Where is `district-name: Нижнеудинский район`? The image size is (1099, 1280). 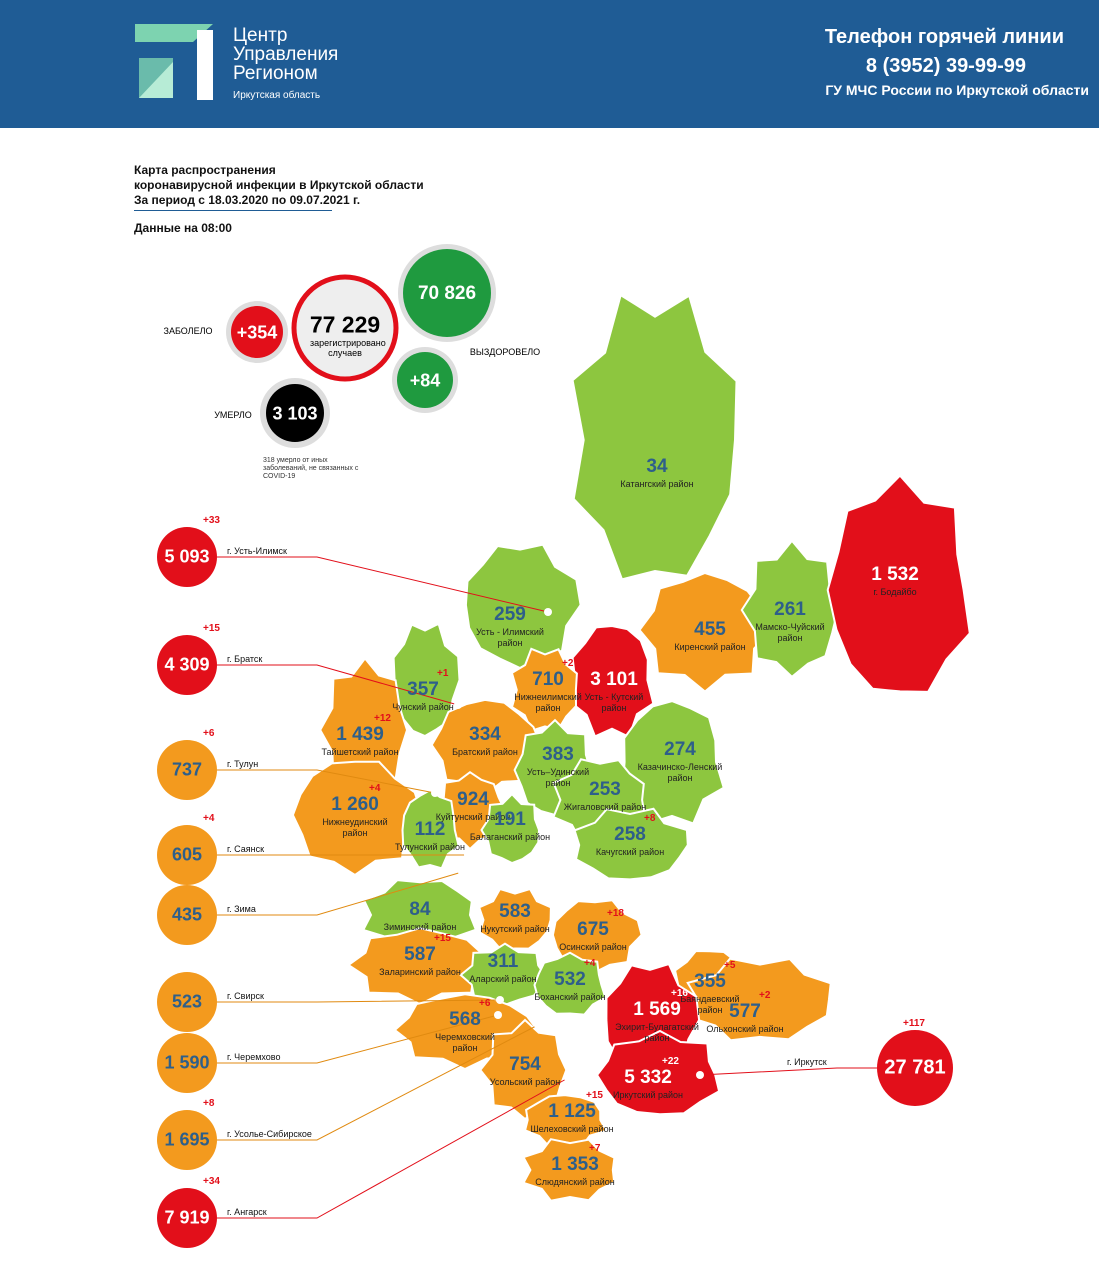
district-name: Нижнеудинский район is located at coordinates (355, 827).